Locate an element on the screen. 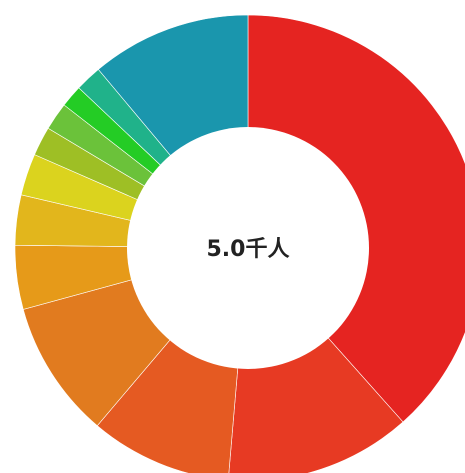 The height and width of the screenshot is (473, 465). donut-center-label: 5.0千人 is located at coordinates (248, 249).